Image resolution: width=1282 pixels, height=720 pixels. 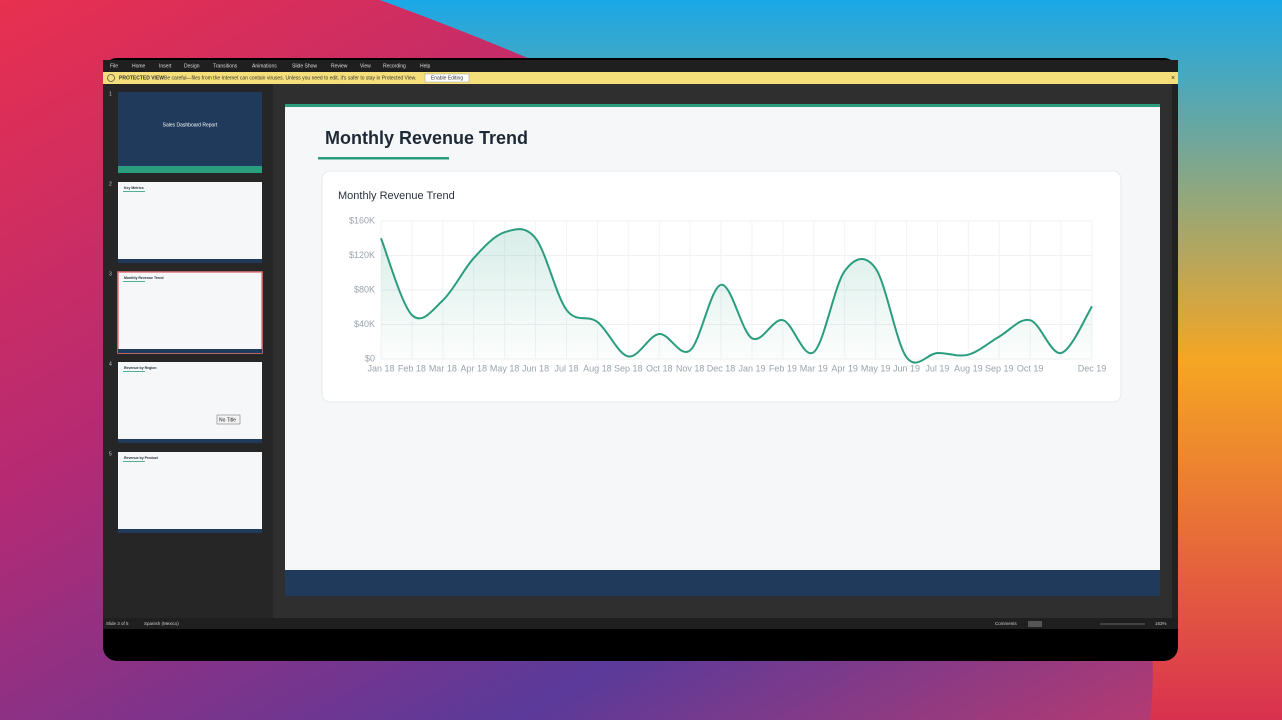 What do you see at coordinates (143, 278) in the screenshot?
I see `thumbnail-title: Monthly Revenue Trend` at bounding box center [143, 278].